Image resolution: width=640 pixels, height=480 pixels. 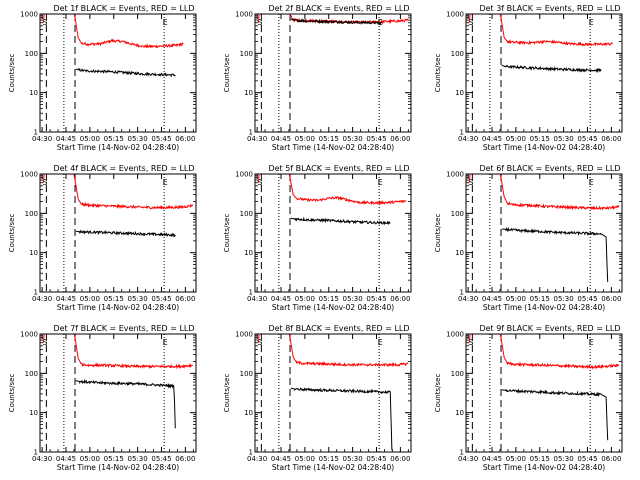 What do you see at coordinates (123, 168) in the screenshot?
I see `panel-title: Det 4f BLACK = Events, RED = LLD` at bounding box center [123, 168].